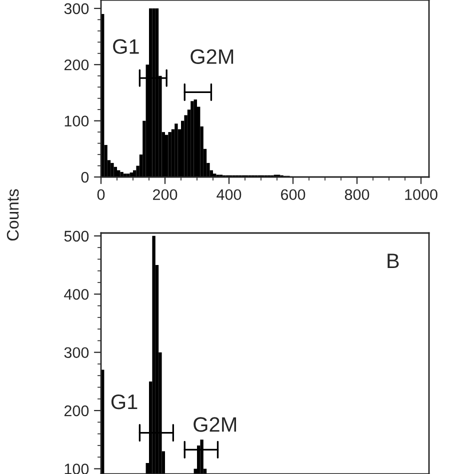  I want to click on y-tick-label: 0, so click(85, 177).